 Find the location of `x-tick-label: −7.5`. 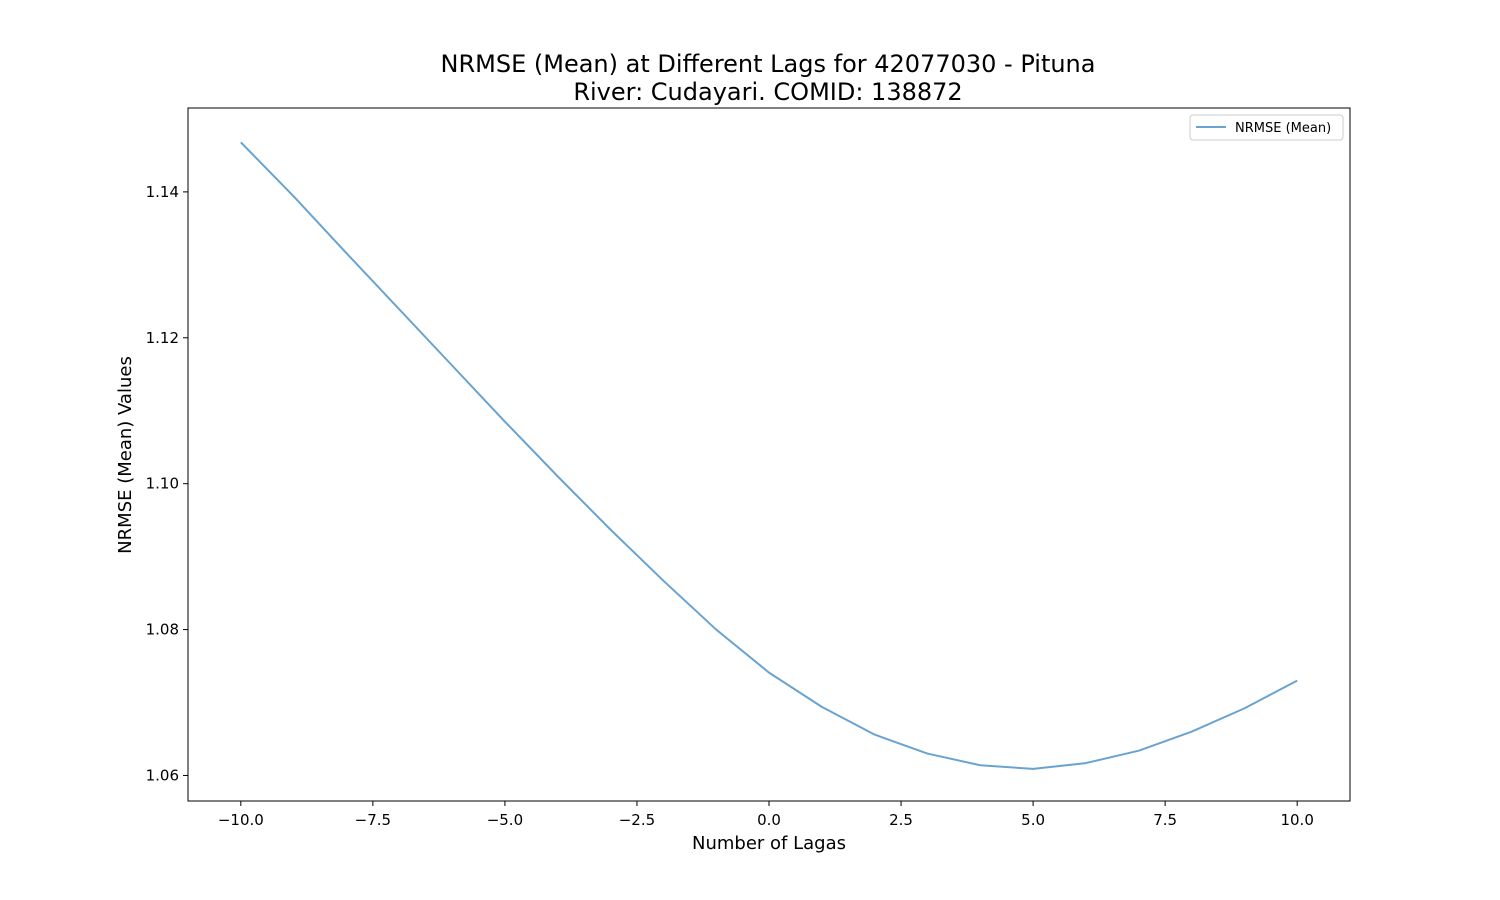

x-tick-label: −7.5 is located at coordinates (373, 820).